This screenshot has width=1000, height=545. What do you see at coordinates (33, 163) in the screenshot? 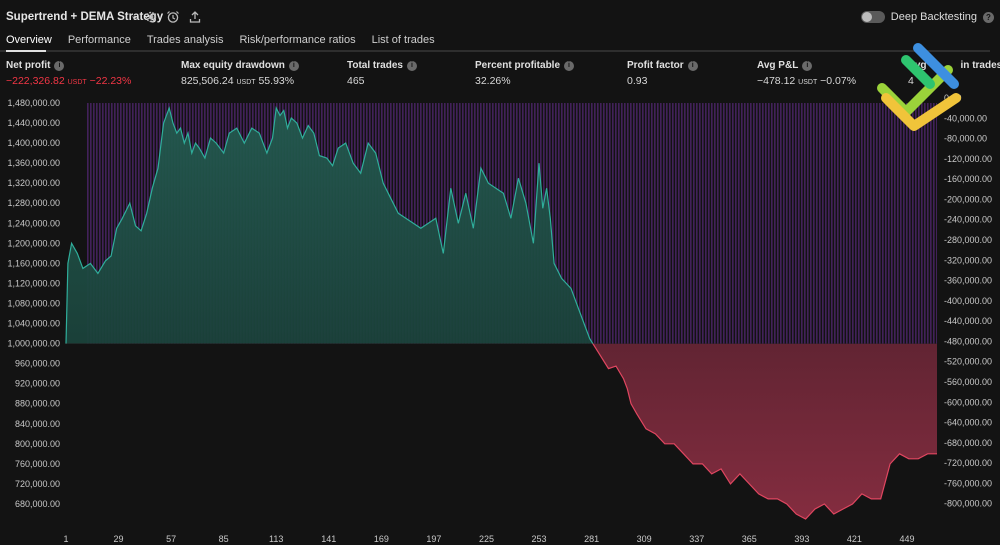
I see `left-axis-tick: 1,360,000.00` at bounding box center [33, 163].